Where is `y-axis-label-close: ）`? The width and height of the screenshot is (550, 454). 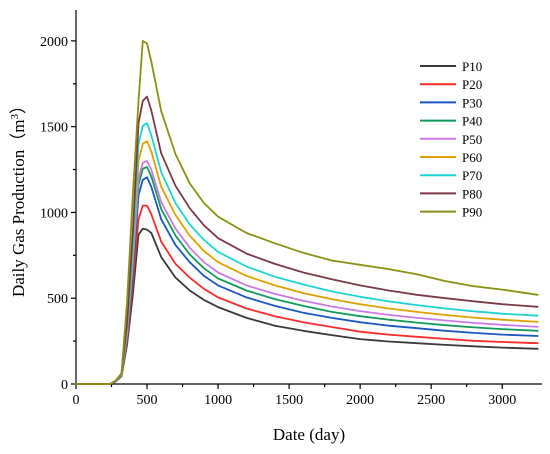 y-axis-label-close: ） is located at coordinates (18, 105).